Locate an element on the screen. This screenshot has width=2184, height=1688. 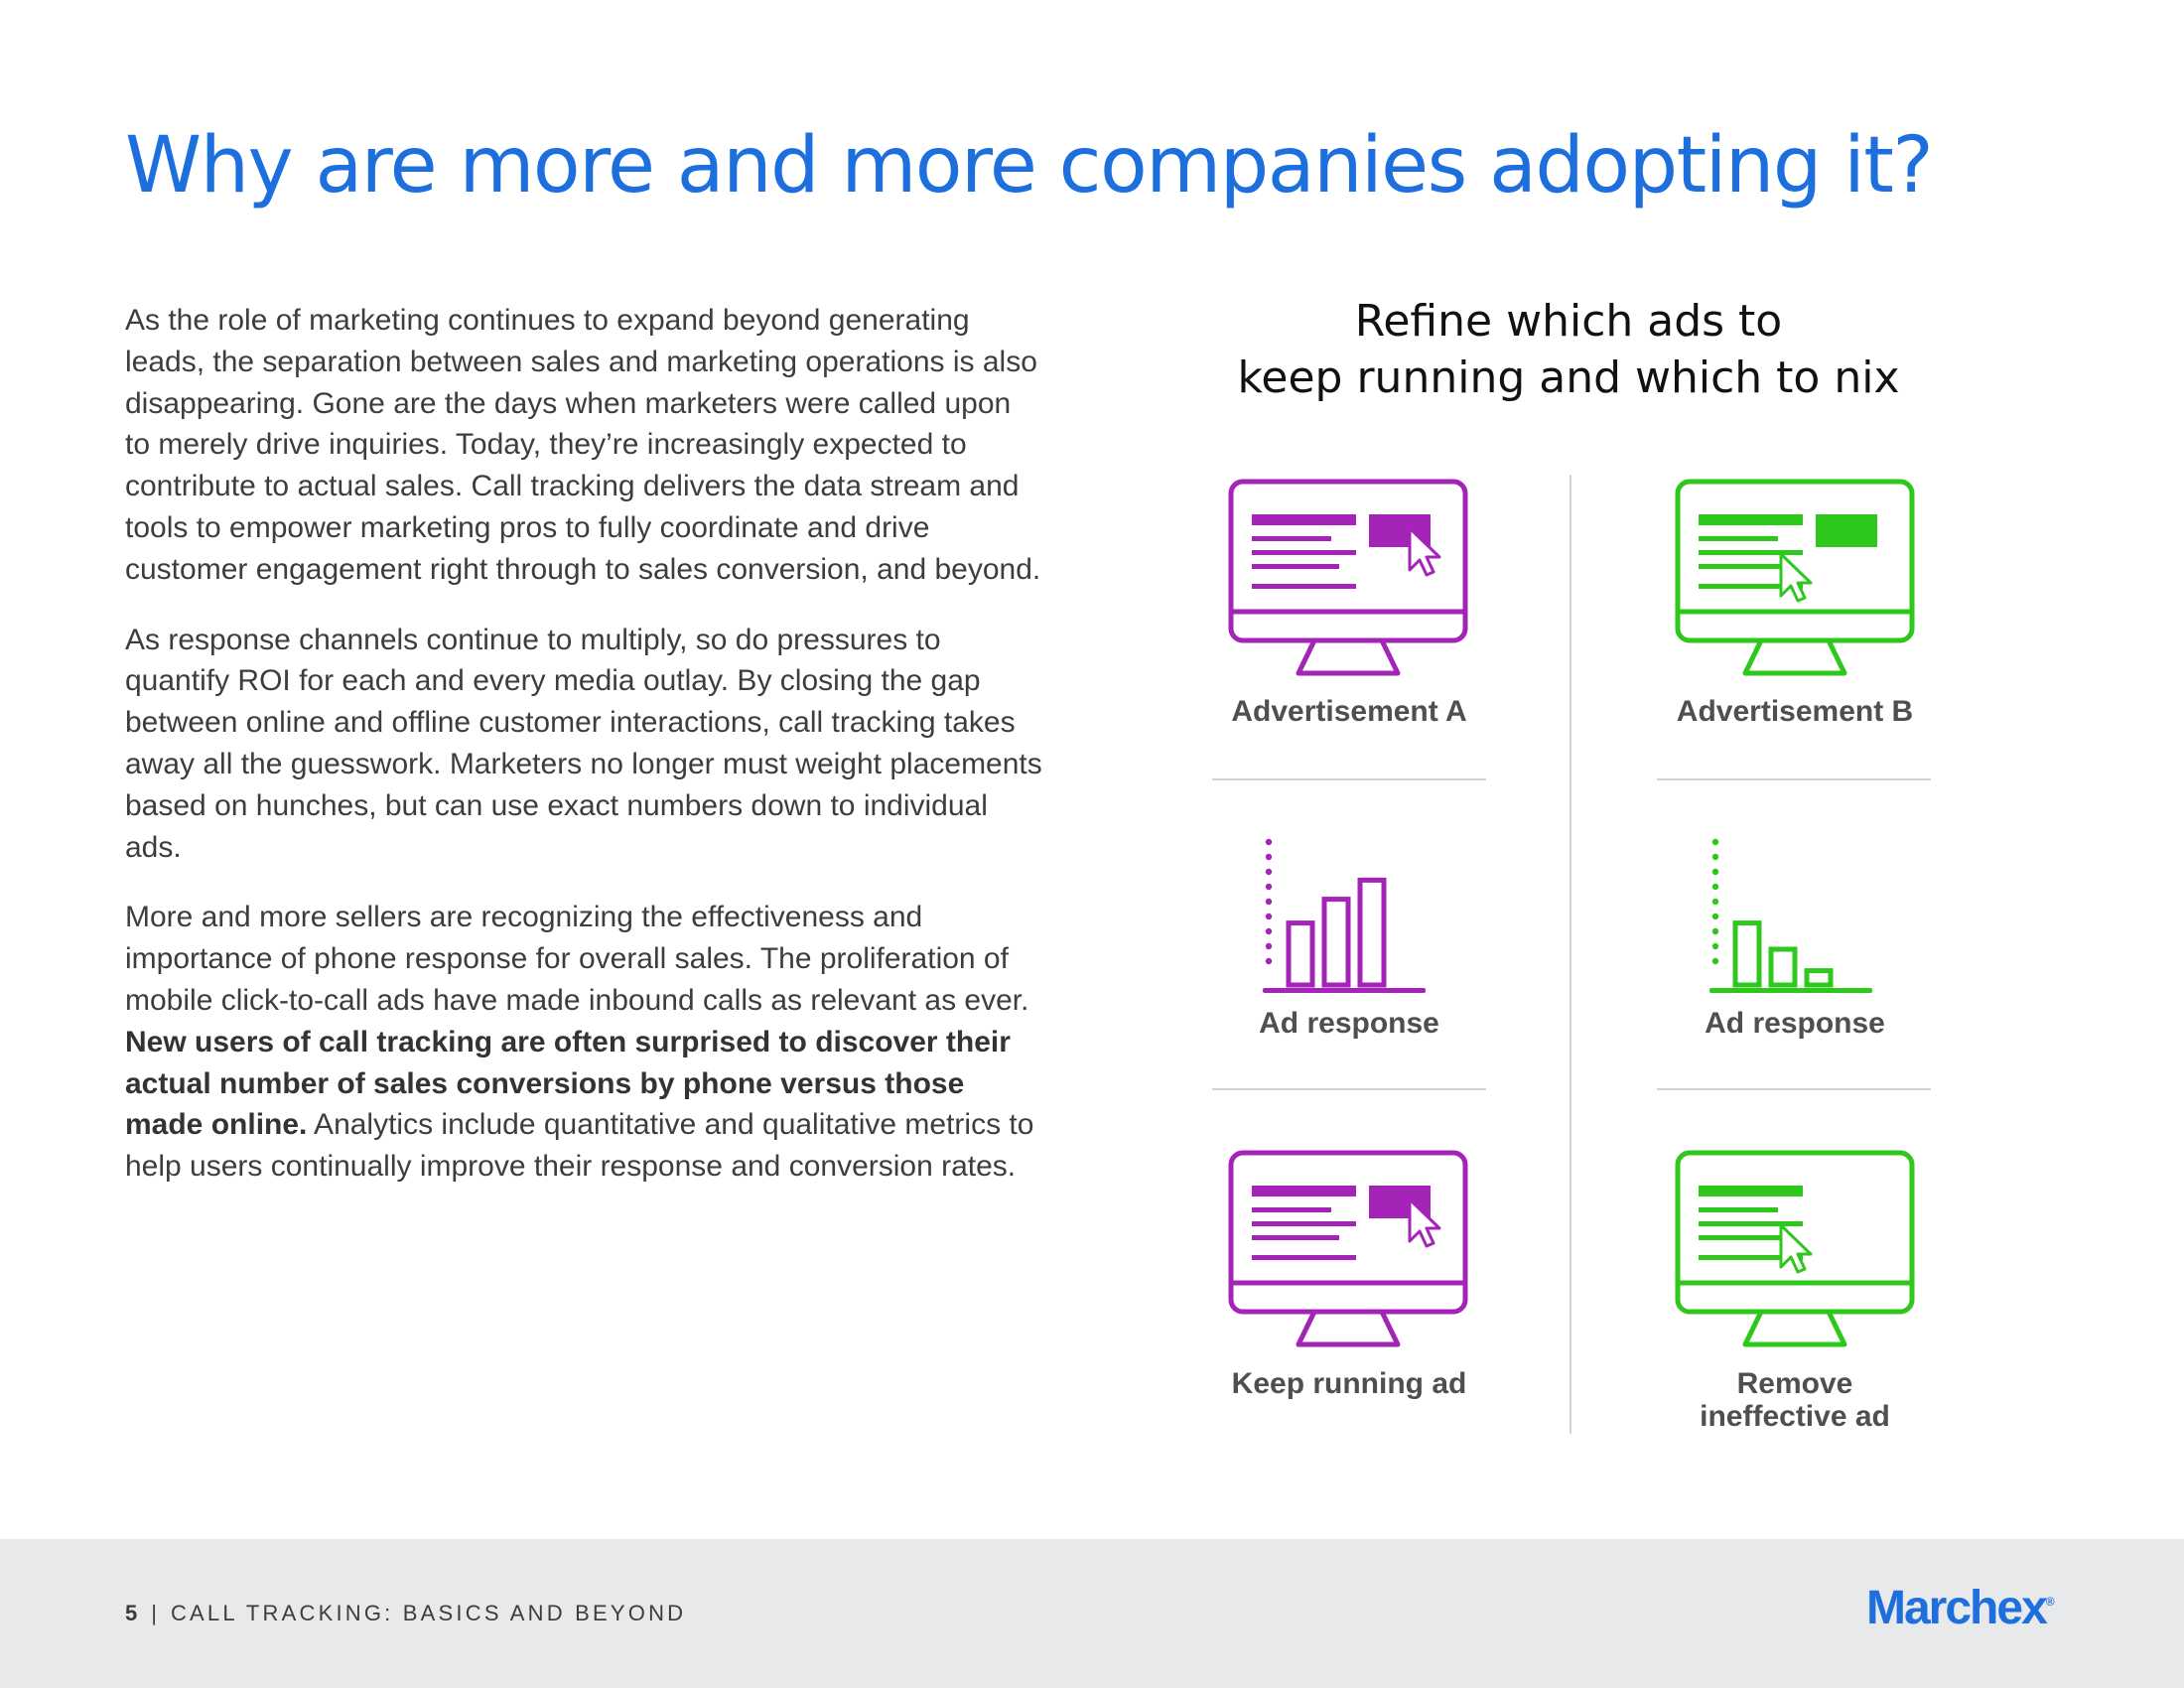
infographic-heading-line-2: keep running and which to nix is located at coordinates (1568, 377).